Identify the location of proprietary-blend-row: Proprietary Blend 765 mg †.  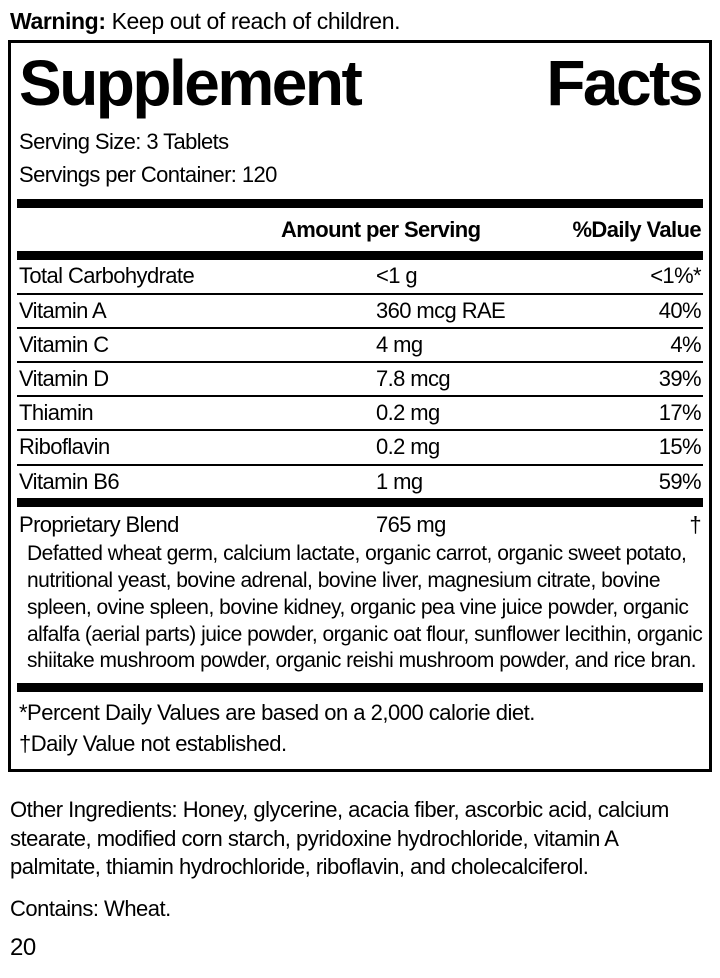
(360, 523).